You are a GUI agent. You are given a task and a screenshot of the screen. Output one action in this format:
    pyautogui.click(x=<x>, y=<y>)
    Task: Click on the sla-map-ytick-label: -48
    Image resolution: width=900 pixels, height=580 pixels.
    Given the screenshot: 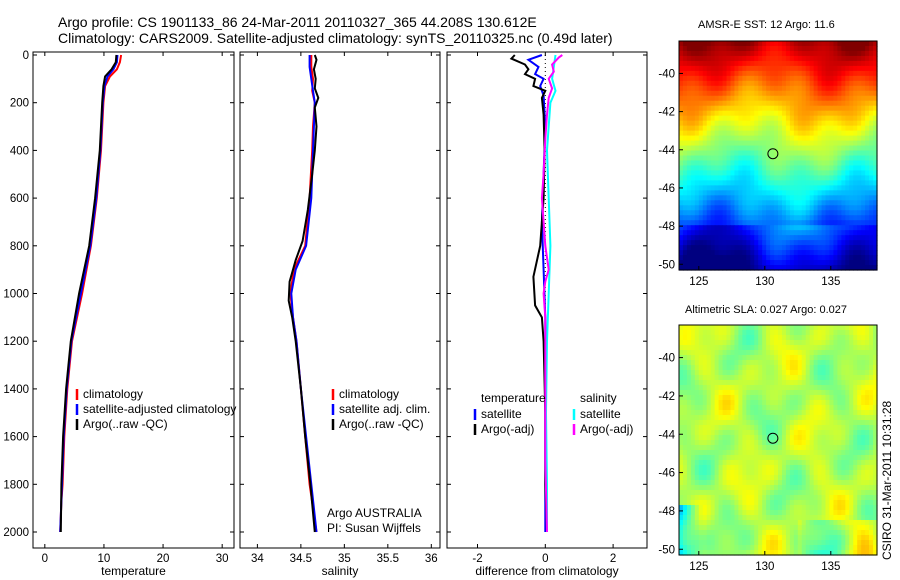 What is the action you would take?
    pyautogui.click(x=666, y=512)
    